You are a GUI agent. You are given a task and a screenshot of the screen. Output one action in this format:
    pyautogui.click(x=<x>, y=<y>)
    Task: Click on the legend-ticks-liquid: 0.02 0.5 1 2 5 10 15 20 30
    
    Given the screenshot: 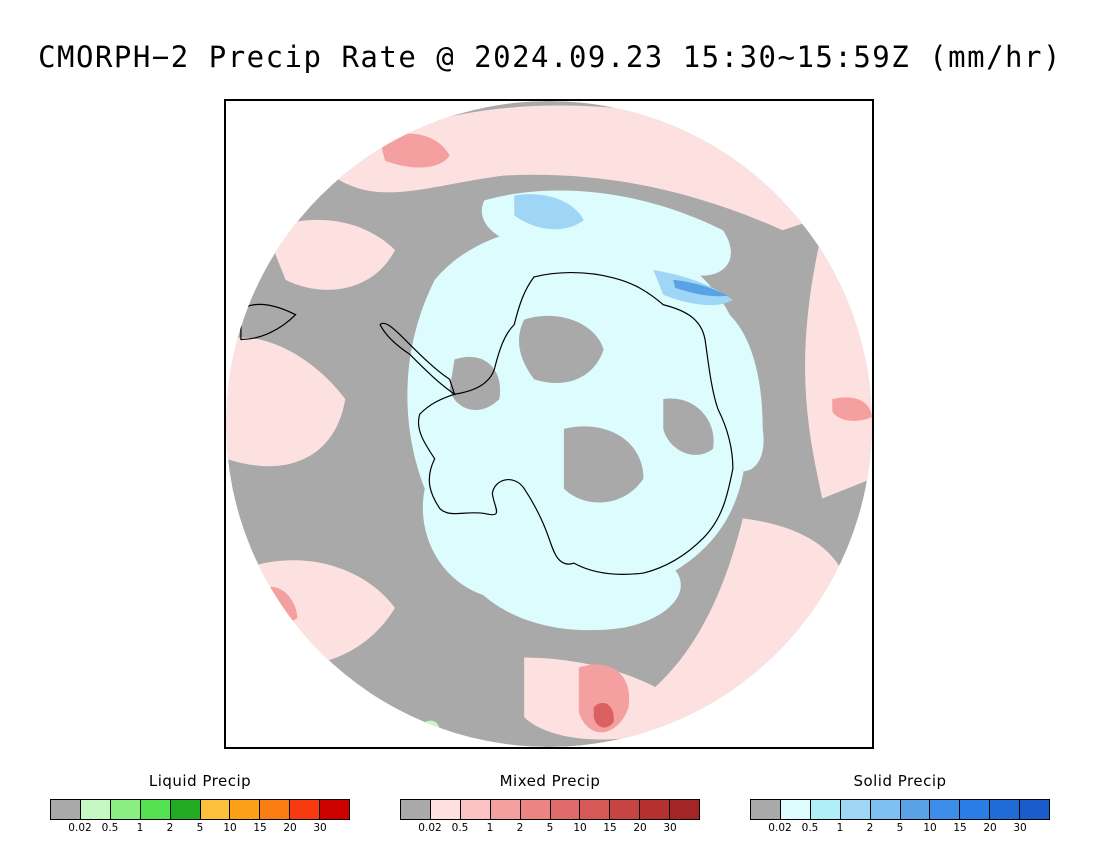 What is the action you would take?
    pyautogui.click(x=200, y=829)
    